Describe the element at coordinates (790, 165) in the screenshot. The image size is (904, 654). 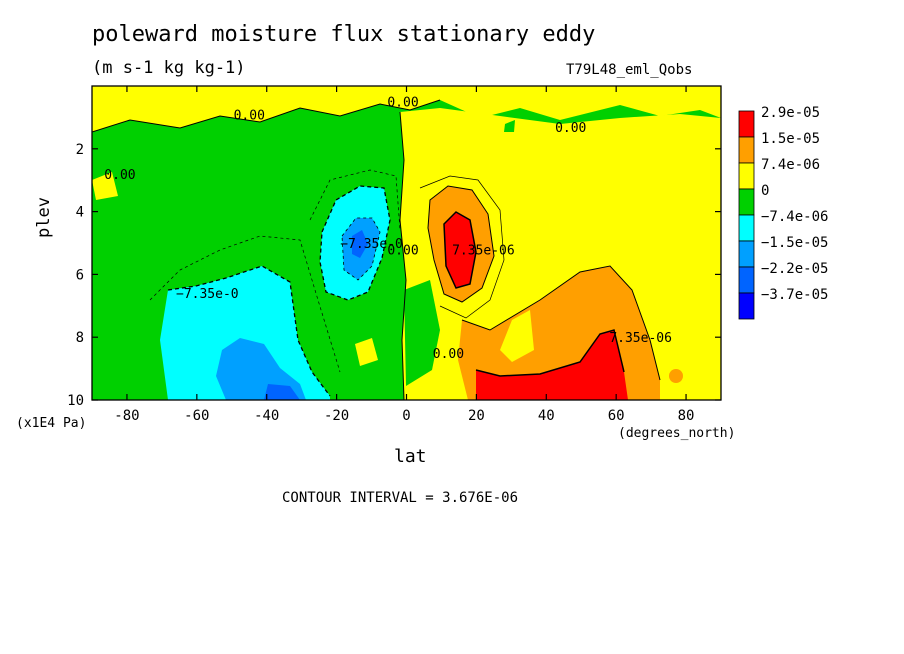
I see `legend-label: 7.4e-06` at that location.